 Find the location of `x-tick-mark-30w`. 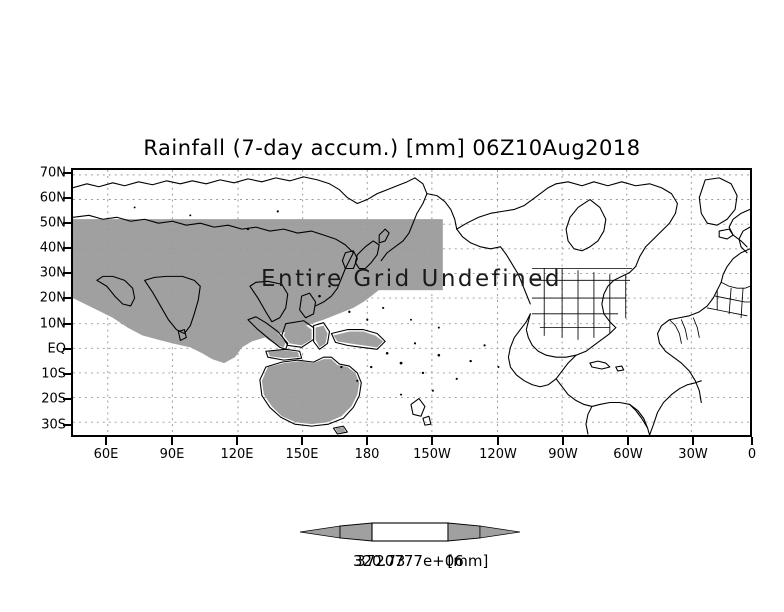

x-tick-mark-30w is located at coordinates (693, 441).